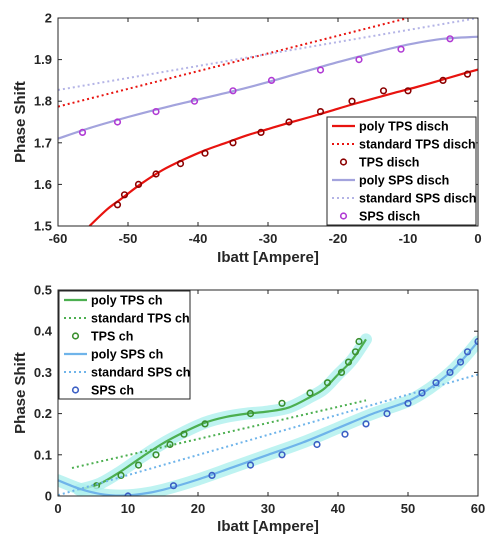 Image resolution: width=495 pixels, height=550 pixels. I want to click on legend-item: SPS ch, so click(102, 390).